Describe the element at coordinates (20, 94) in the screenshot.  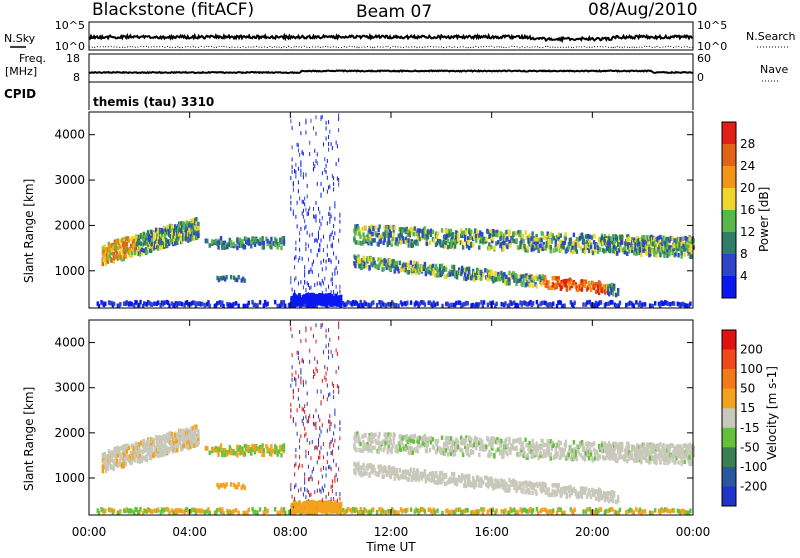
I see `cpid-label: CPID` at that location.